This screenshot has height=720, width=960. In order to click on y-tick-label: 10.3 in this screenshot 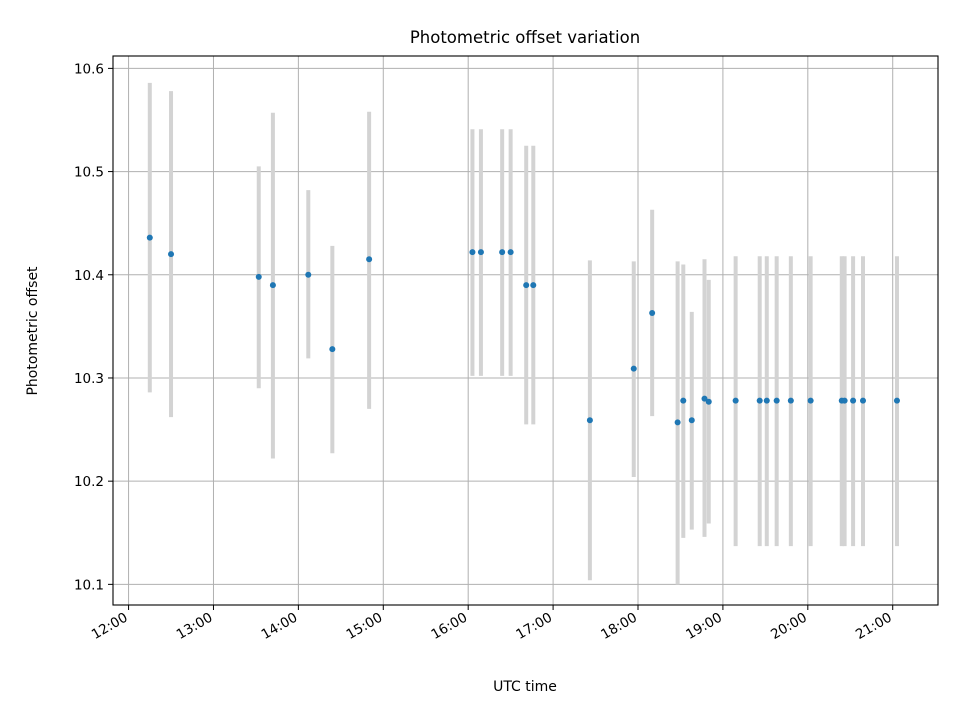, I will do `click(89, 379)`.